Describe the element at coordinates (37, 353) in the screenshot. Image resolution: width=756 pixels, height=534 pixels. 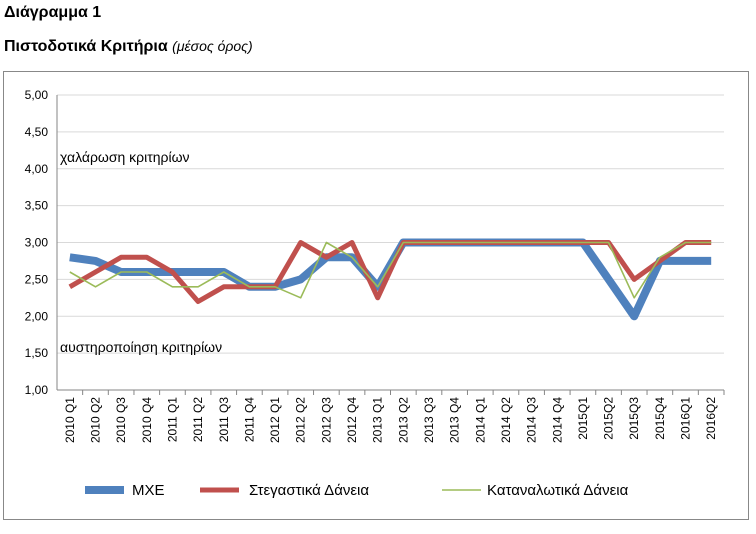
I see `y-tick-label: 1,50` at that location.